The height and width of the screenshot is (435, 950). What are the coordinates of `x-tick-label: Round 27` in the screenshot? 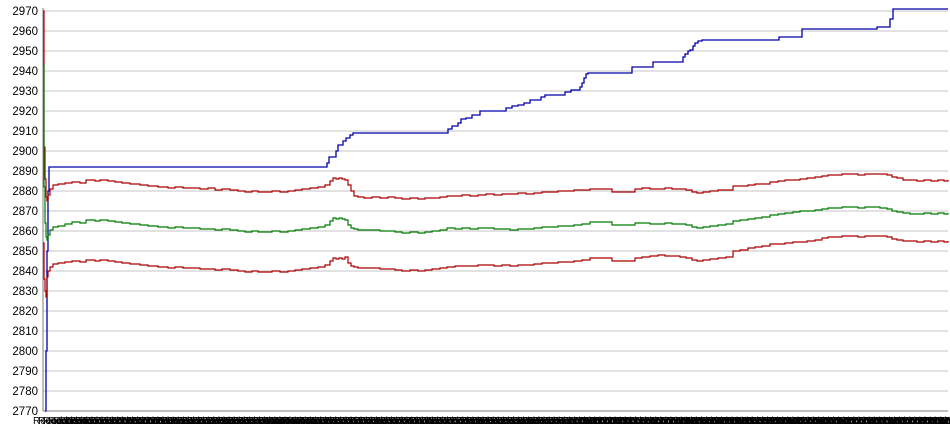 It's located at (187, 421).